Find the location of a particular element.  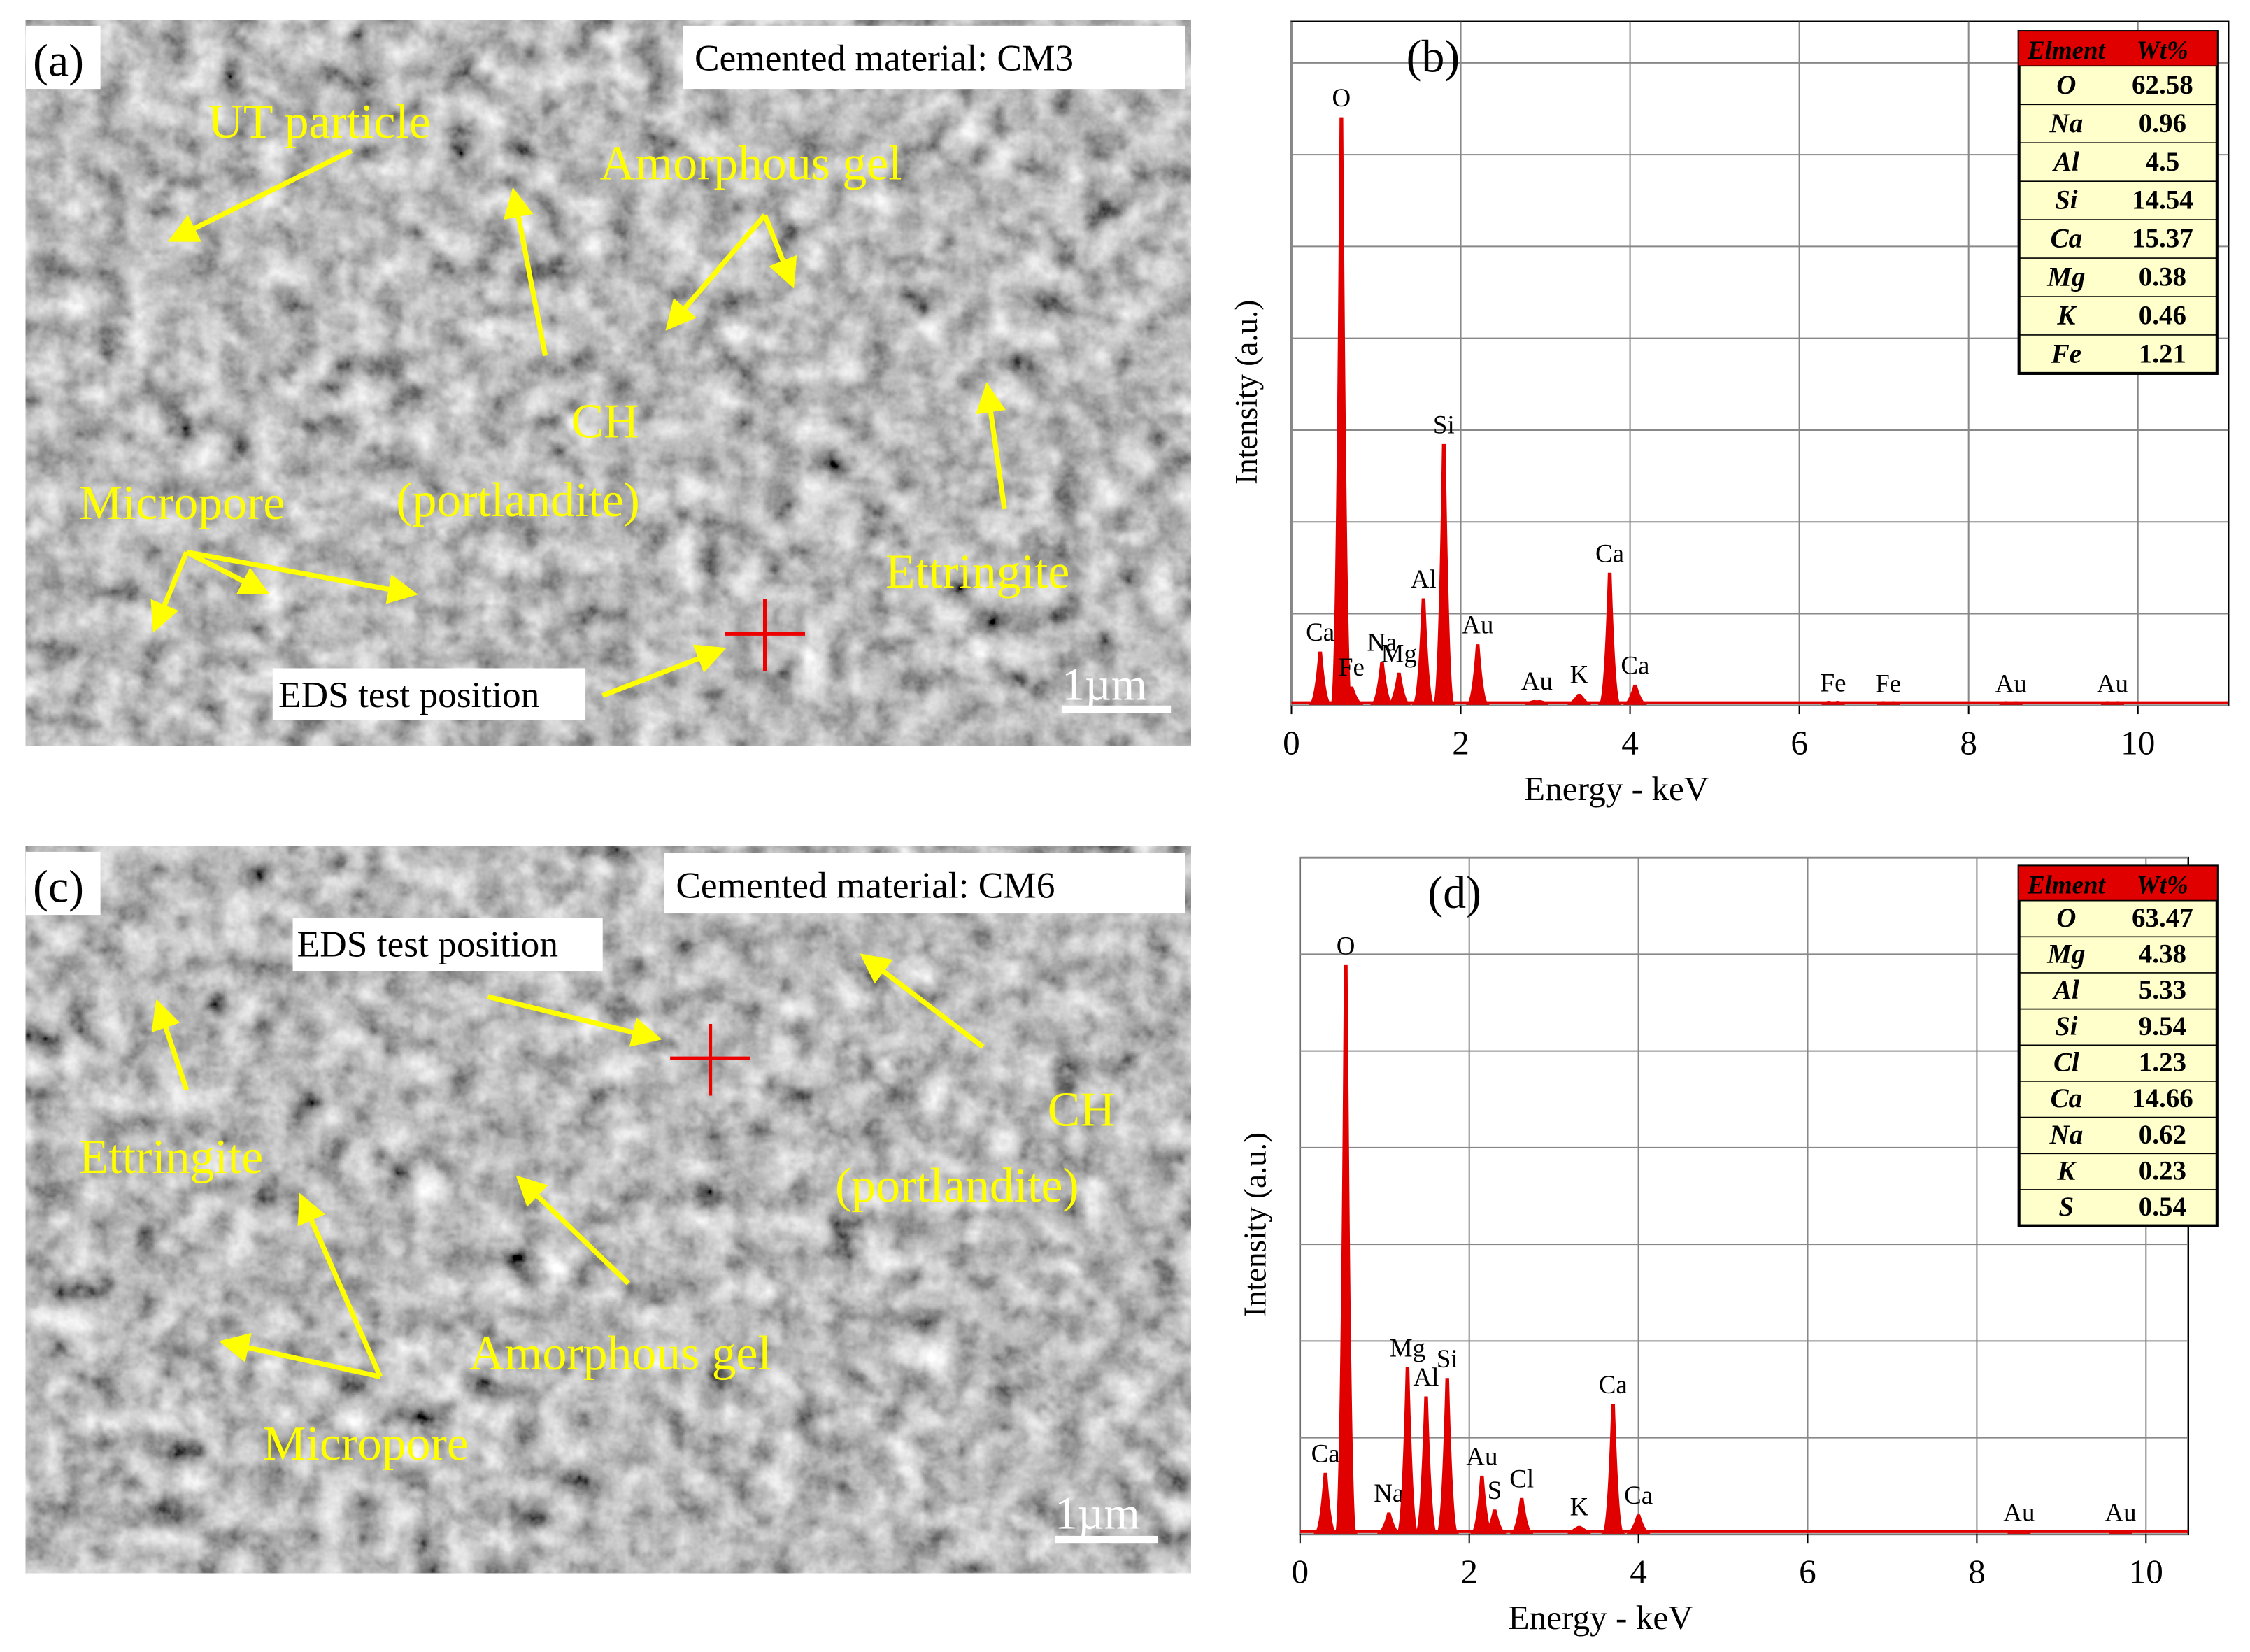

eds-cross is located at coordinates (765, 635).